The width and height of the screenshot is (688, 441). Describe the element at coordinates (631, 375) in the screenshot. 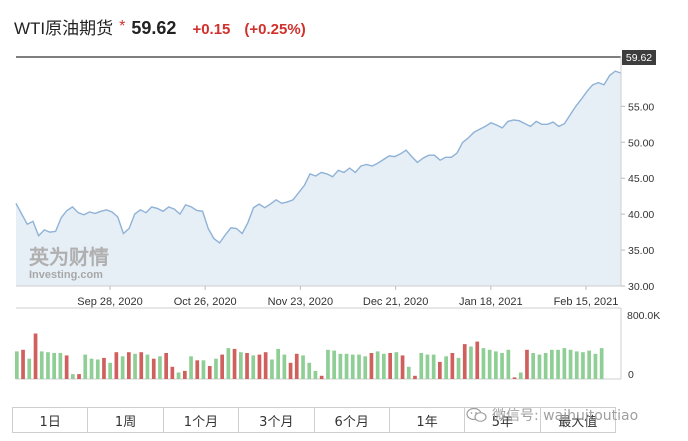

I see `volume-zero-label: 0` at that location.